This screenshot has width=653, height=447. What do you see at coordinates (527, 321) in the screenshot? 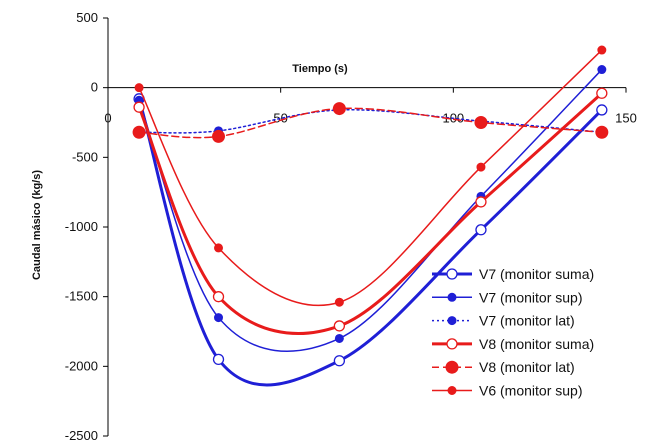
I see `legend-label: V7 (monitor lat)` at bounding box center [527, 321].